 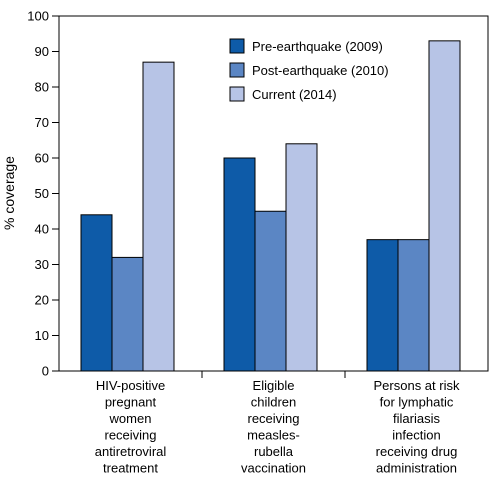 What do you see at coordinates (130, 385) in the screenshot?
I see `category-label-line: HIV-positive` at bounding box center [130, 385].